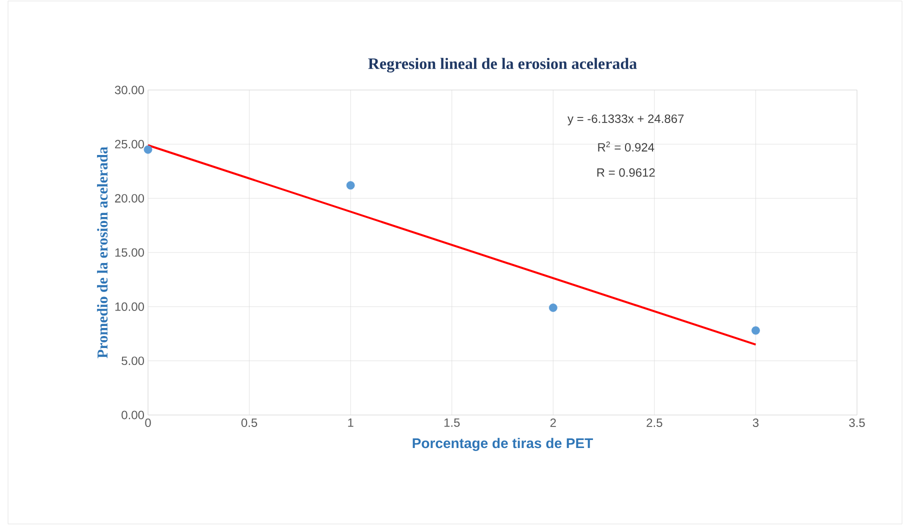 This screenshot has height=525, width=903. What do you see at coordinates (129, 90) in the screenshot?
I see `y-tick-label: 30.00` at bounding box center [129, 90].